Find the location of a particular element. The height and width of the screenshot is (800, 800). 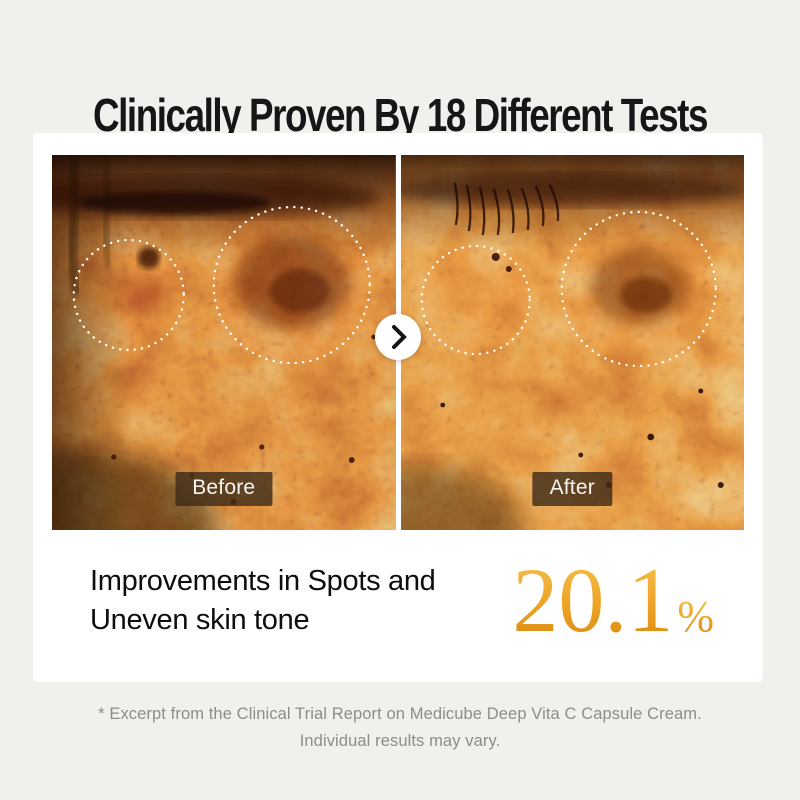

result-description-line2: Uneven skin tone is located at coordinates (200, 620).